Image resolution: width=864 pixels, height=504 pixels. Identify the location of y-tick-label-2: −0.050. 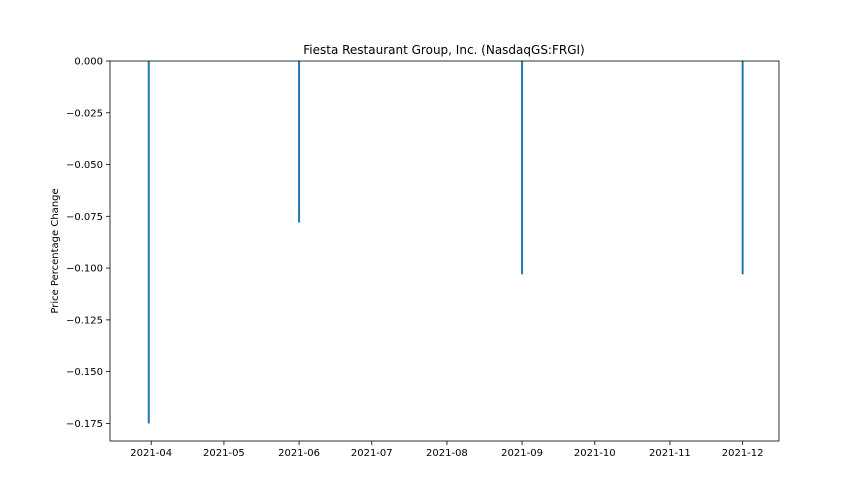
(84, 165).